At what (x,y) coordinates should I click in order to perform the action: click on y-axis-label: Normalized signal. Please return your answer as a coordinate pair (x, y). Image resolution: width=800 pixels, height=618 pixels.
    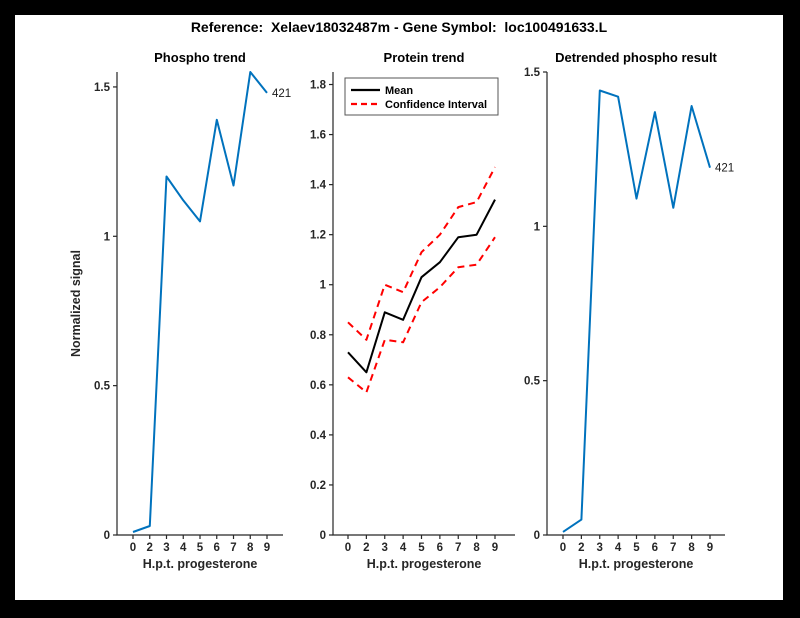
    Looking at the image, I should click on (76, 303).